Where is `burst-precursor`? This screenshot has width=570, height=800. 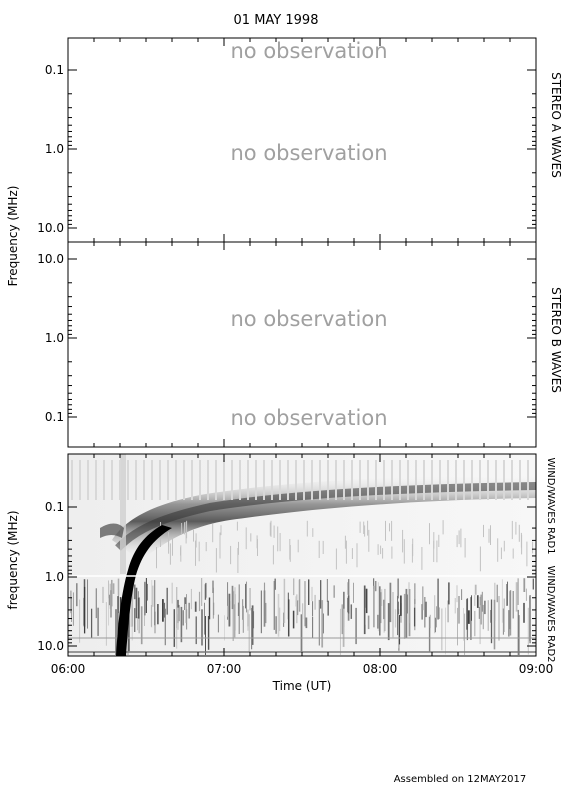 burst-precursor is located at coordinates (123, 514).